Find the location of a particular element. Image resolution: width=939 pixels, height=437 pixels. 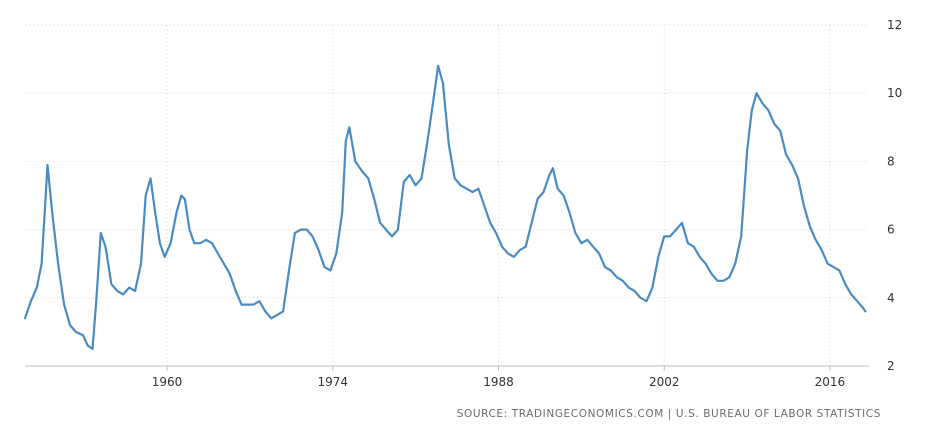

y-tick-label: 10 is located at coordinates (894, 93).